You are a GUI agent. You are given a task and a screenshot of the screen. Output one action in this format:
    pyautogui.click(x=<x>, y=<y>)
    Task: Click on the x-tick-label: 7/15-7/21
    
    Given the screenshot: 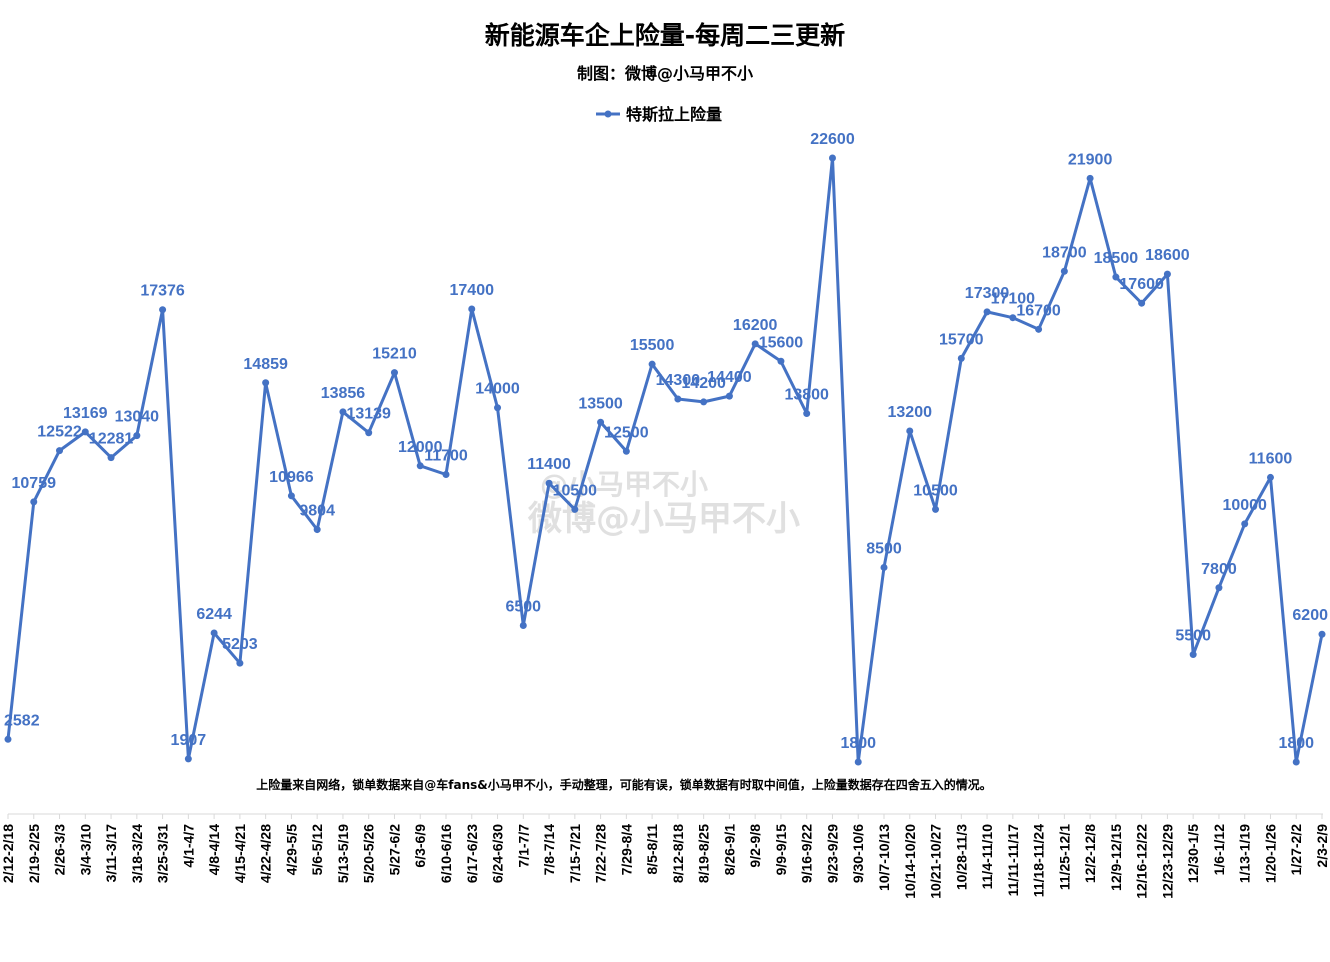 What is the action you would take?
    pyautogui.click(x=575, y=853)
    